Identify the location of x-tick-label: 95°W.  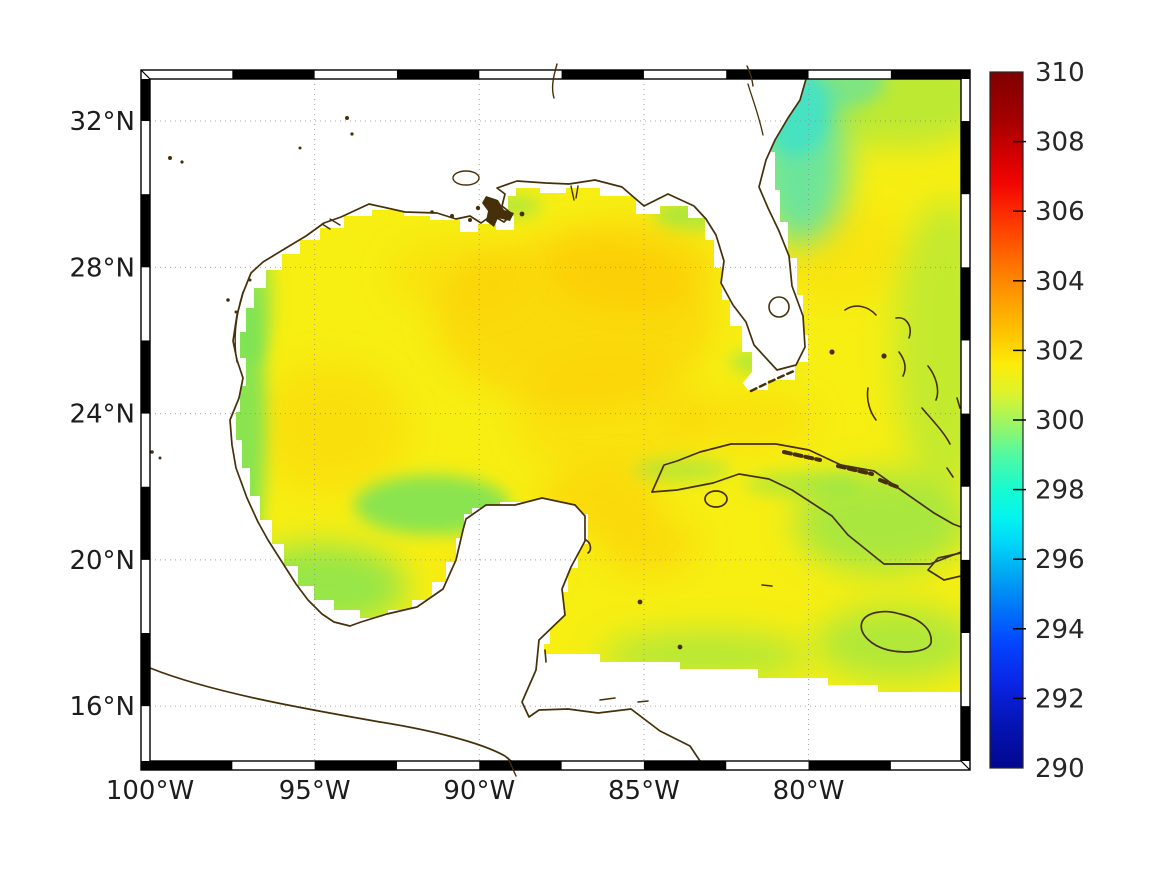
(315, 791).